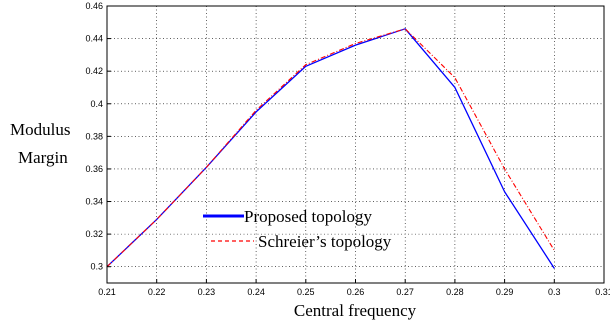 The width and height of the screenshot is (610, 324). Describe the element at coordinates (355, 310) in the screenshot. I see `x-axis-label: Central frequency` at that location.